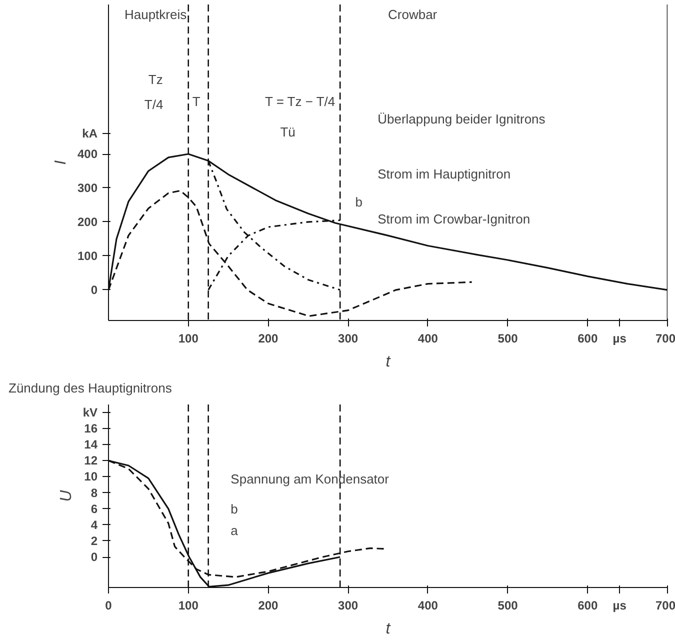 This screenshot has height=642, width=675. What do you see at coordinates (87, 187) in the screenshot?
I see `y-tick-label: 300` at bounding box center [87, 187].